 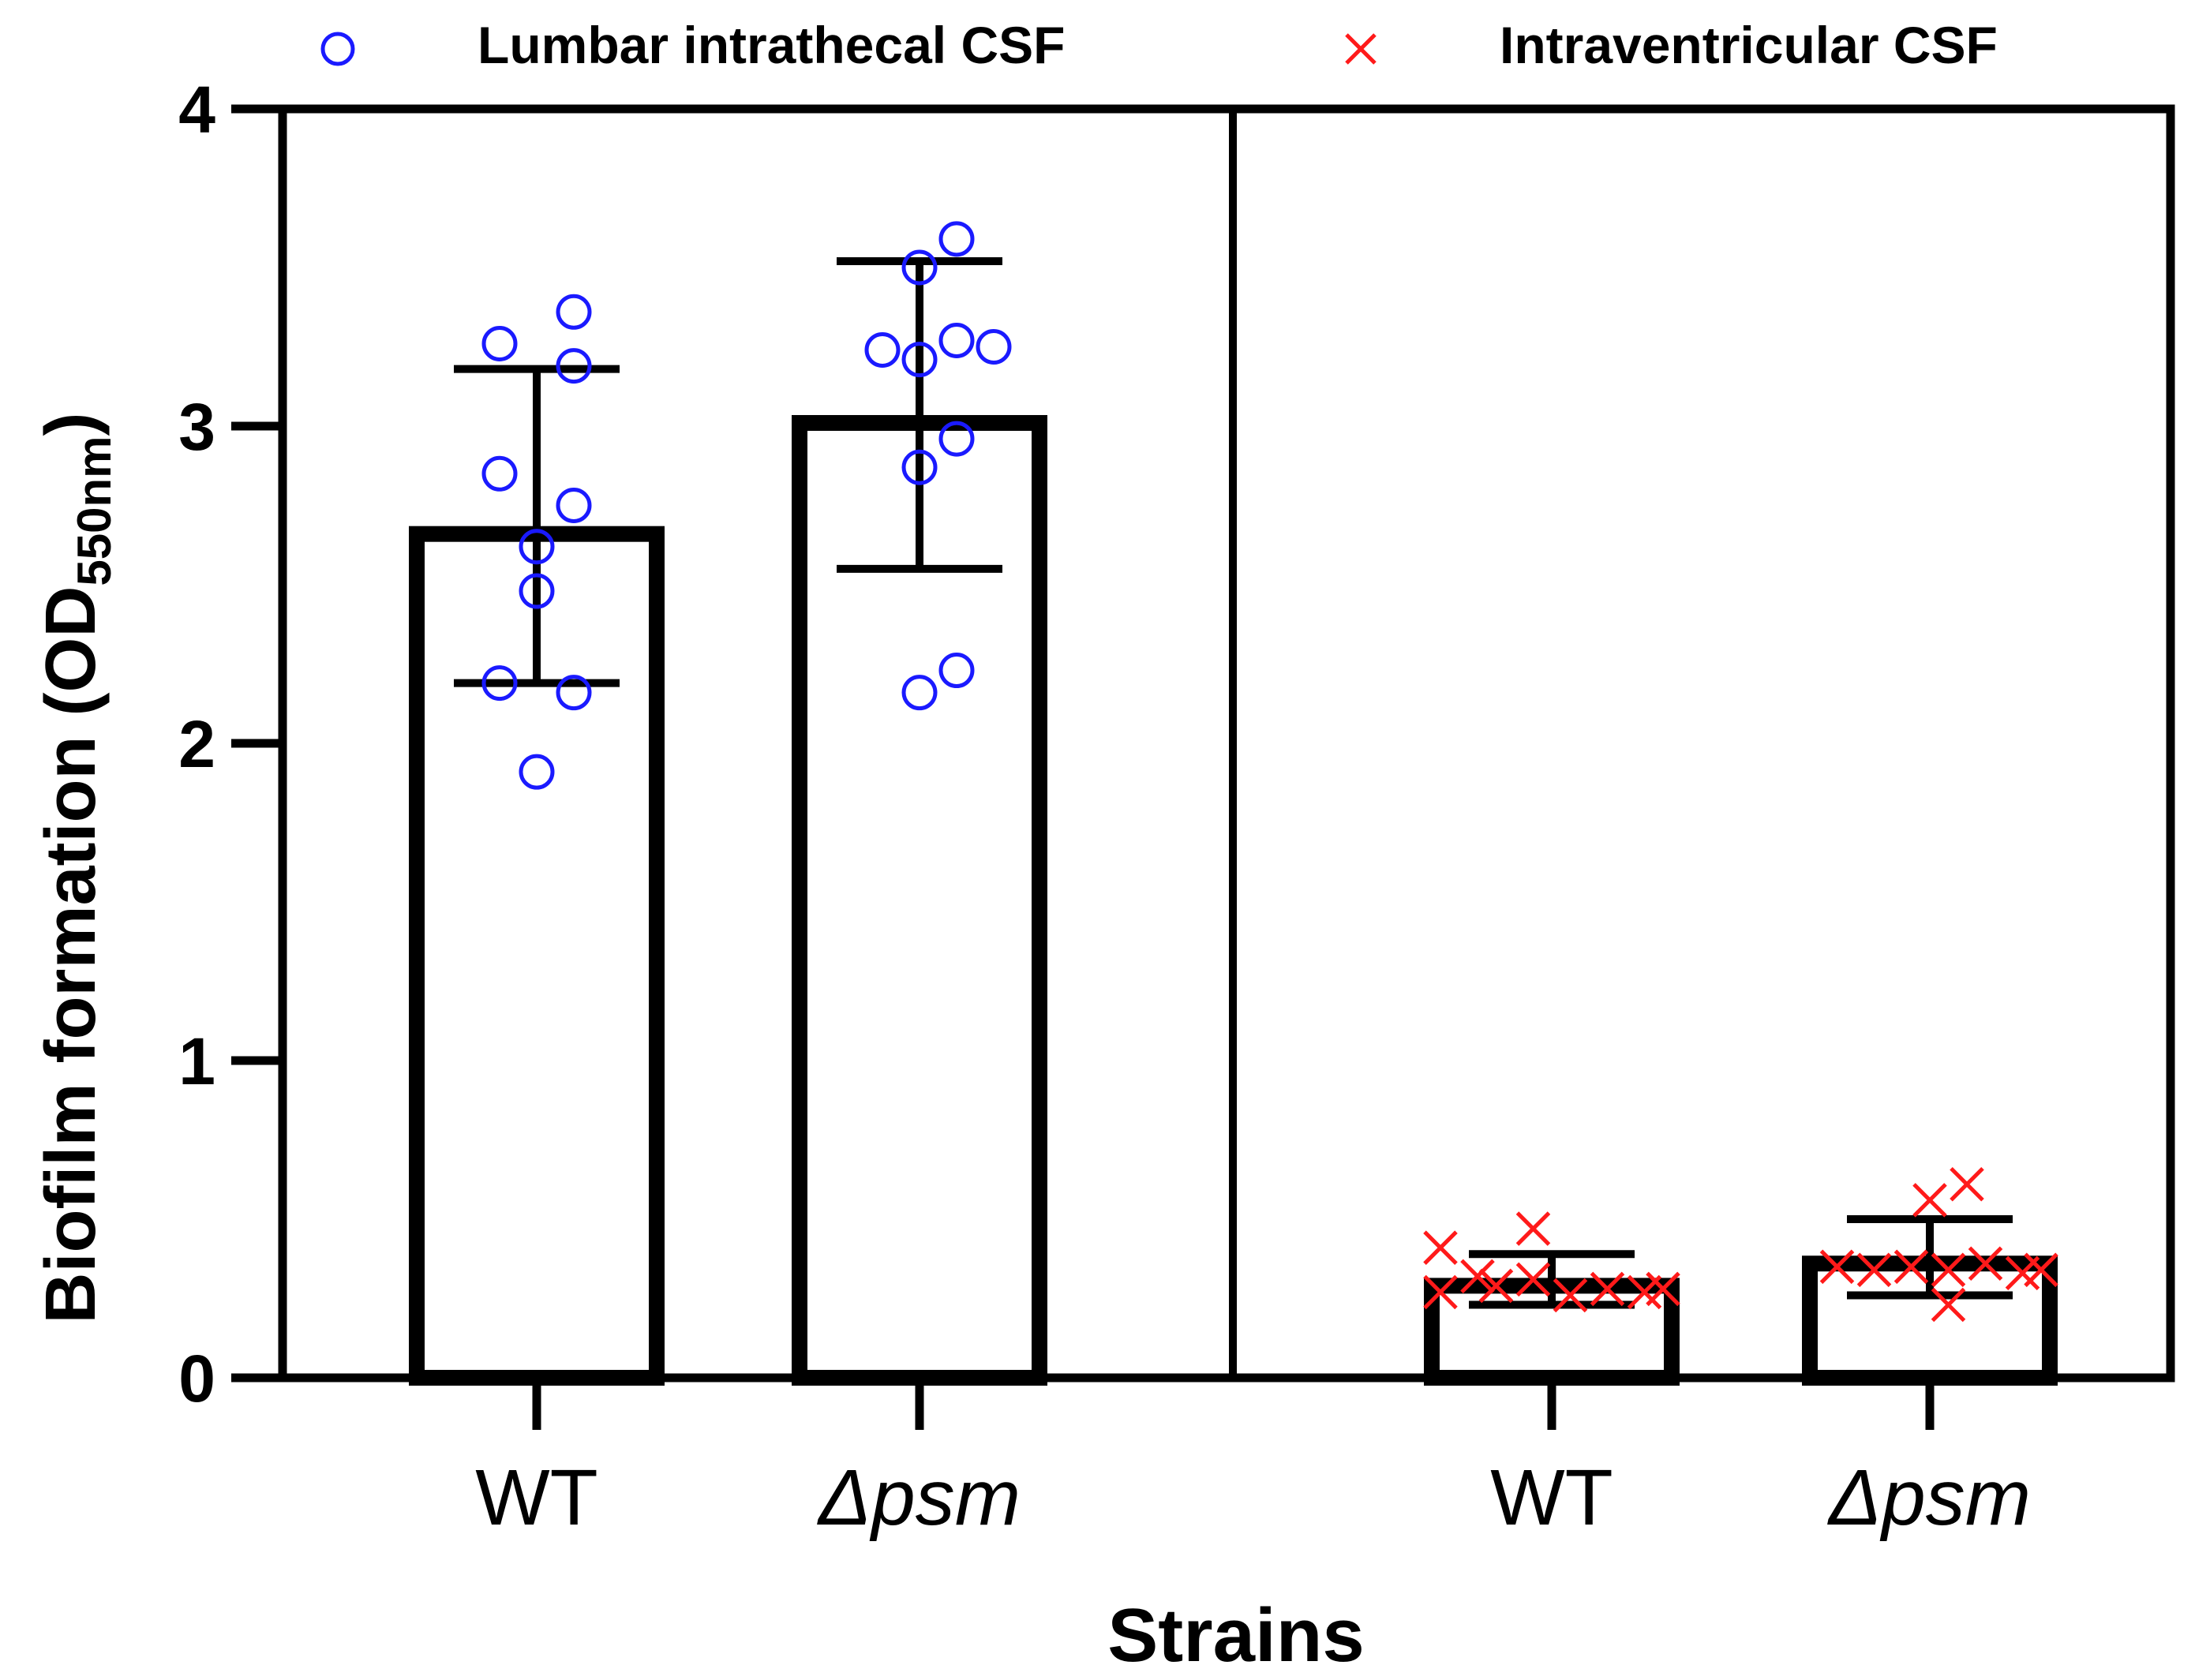 I want to click on x-axis-ticks: WT Δpsm WT Δpsm, so click(x=1253, y=1460).